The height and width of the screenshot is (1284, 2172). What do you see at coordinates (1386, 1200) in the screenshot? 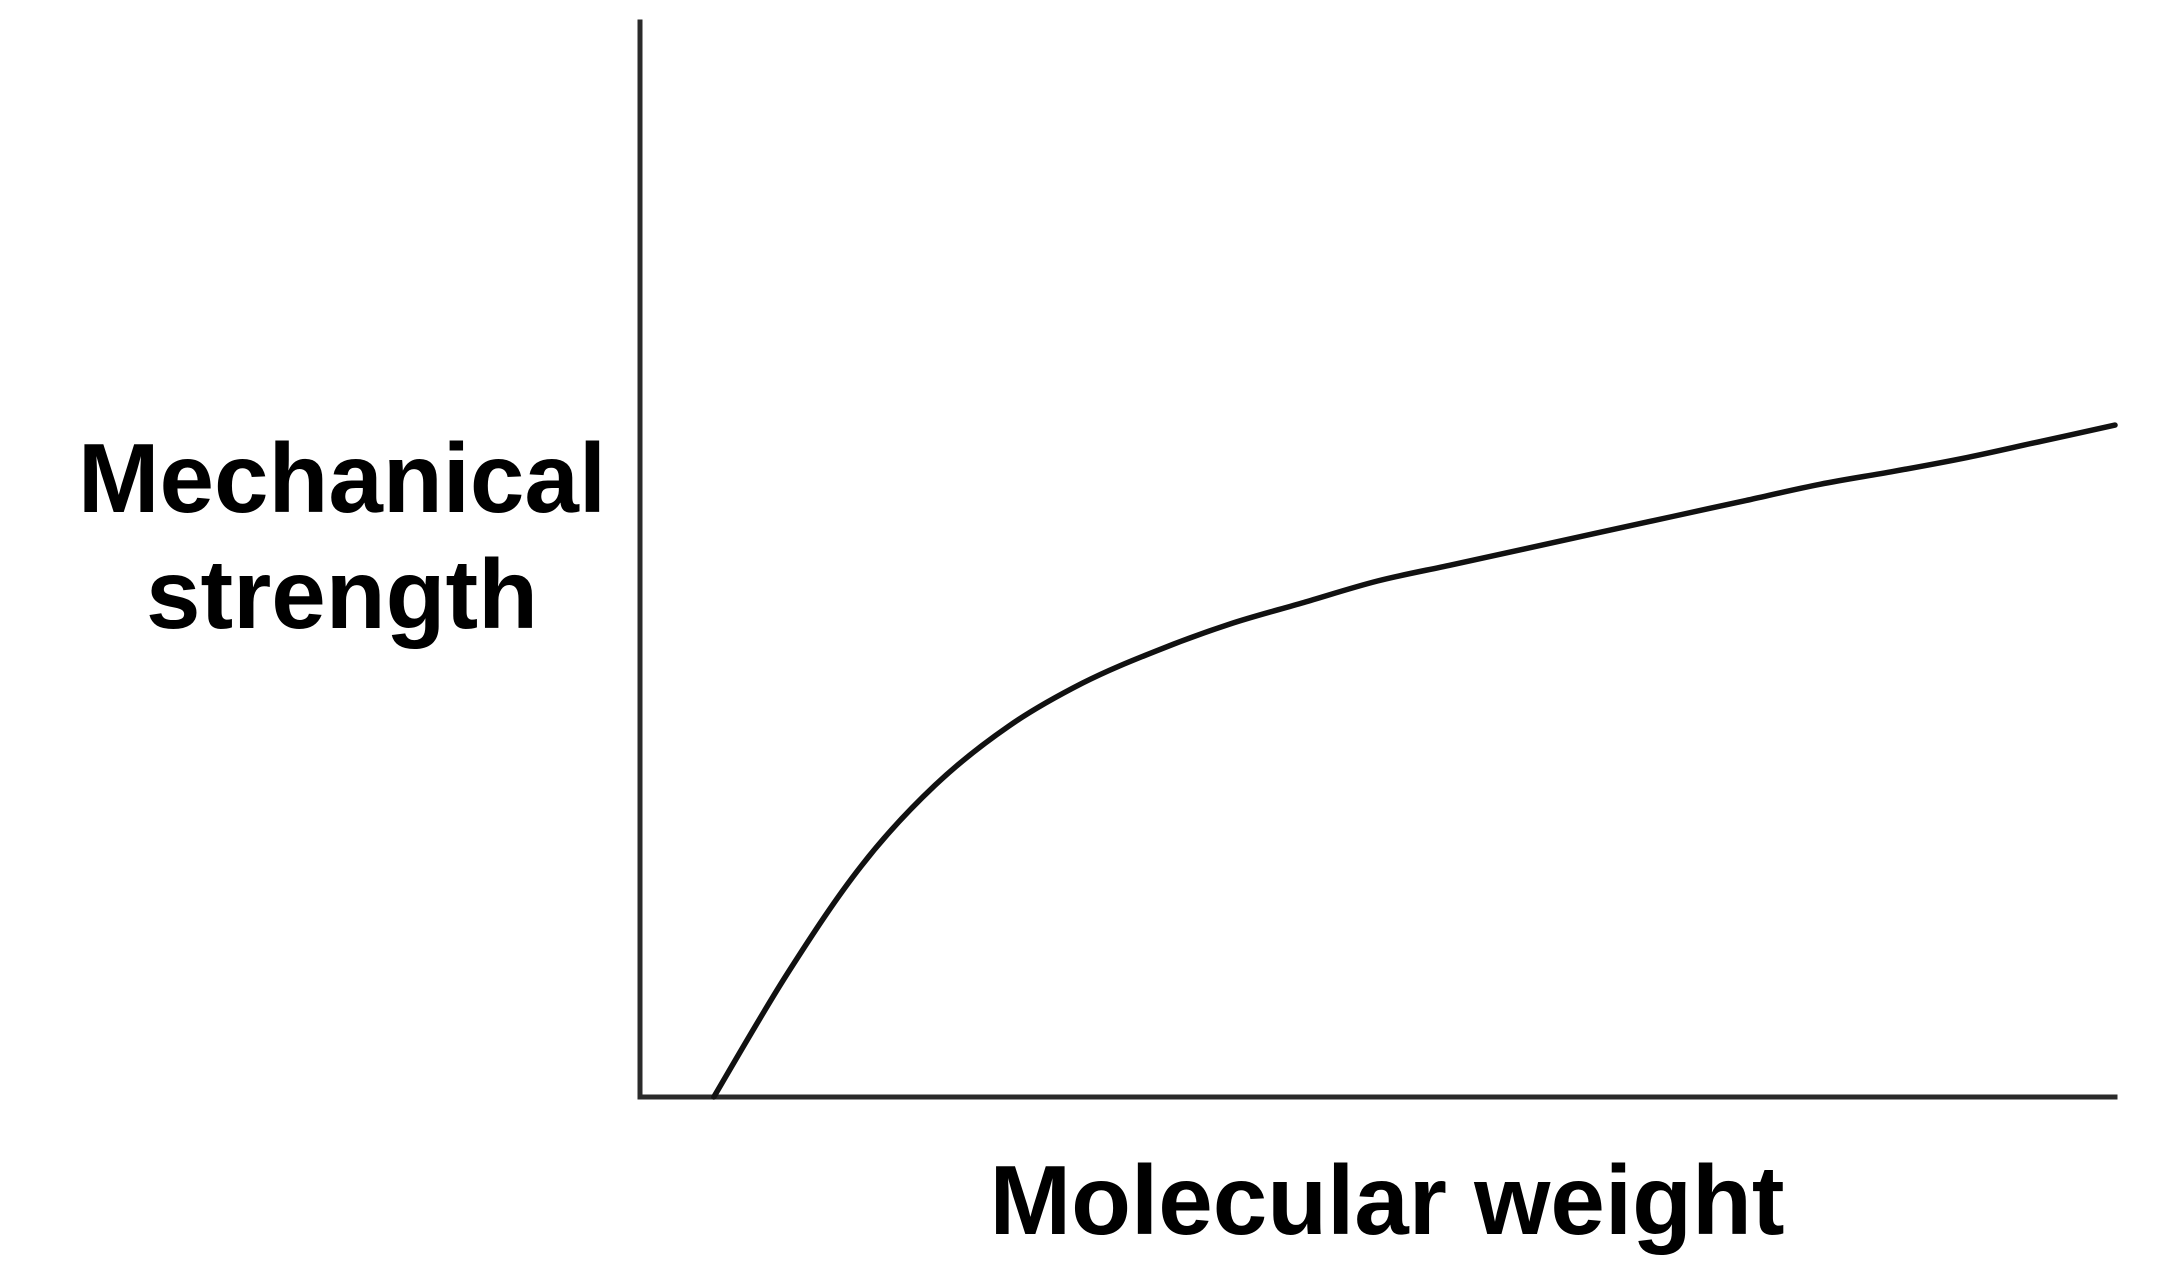
I see `x-axis-label: Molecular weight` at bounding box center [1386, 1200].